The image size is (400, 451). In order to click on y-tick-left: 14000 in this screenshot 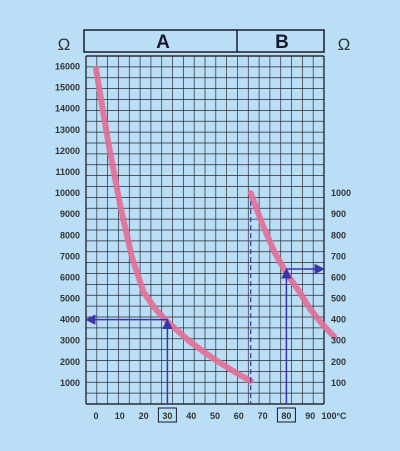, I will do `click(67, 109)`.